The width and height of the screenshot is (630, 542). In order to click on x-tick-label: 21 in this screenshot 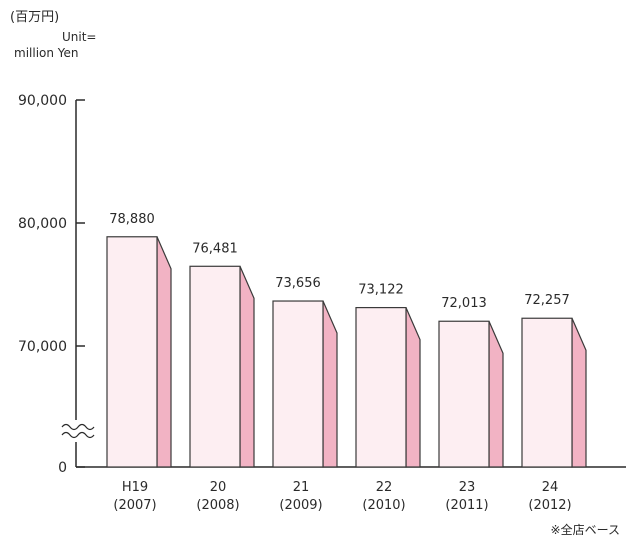, I will do `click(301, 487)`.